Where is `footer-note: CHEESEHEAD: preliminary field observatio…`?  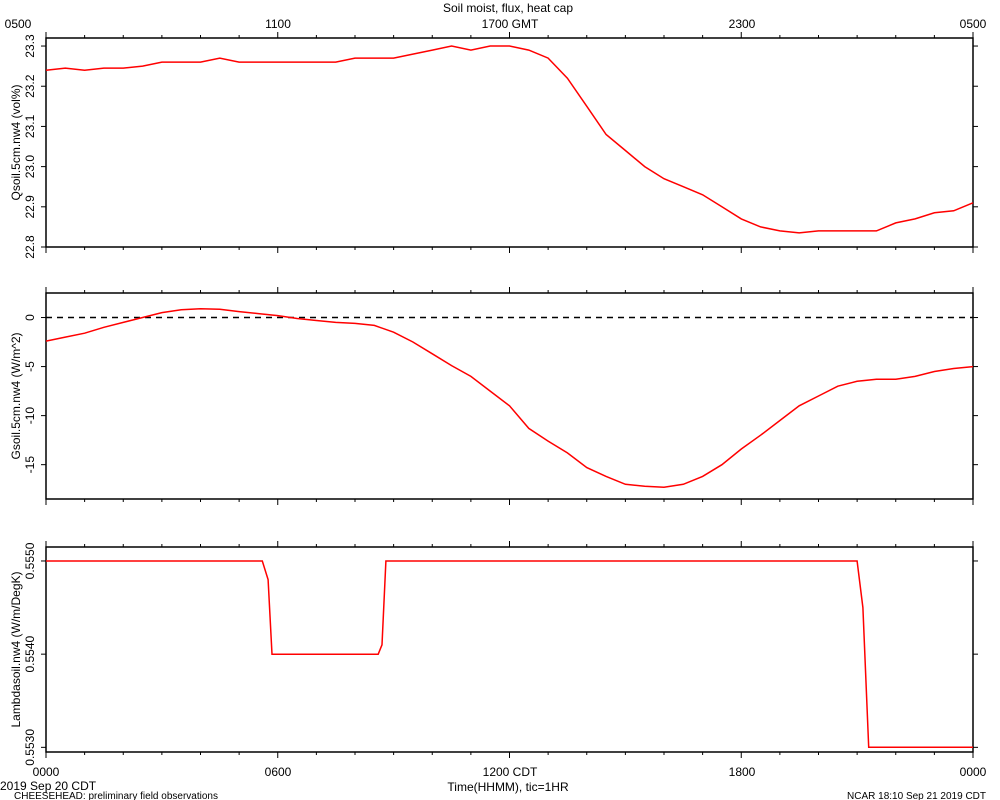 footer-note: CHEESEHEAD: preliminary field observatio… is located at coordinates (116, 795).